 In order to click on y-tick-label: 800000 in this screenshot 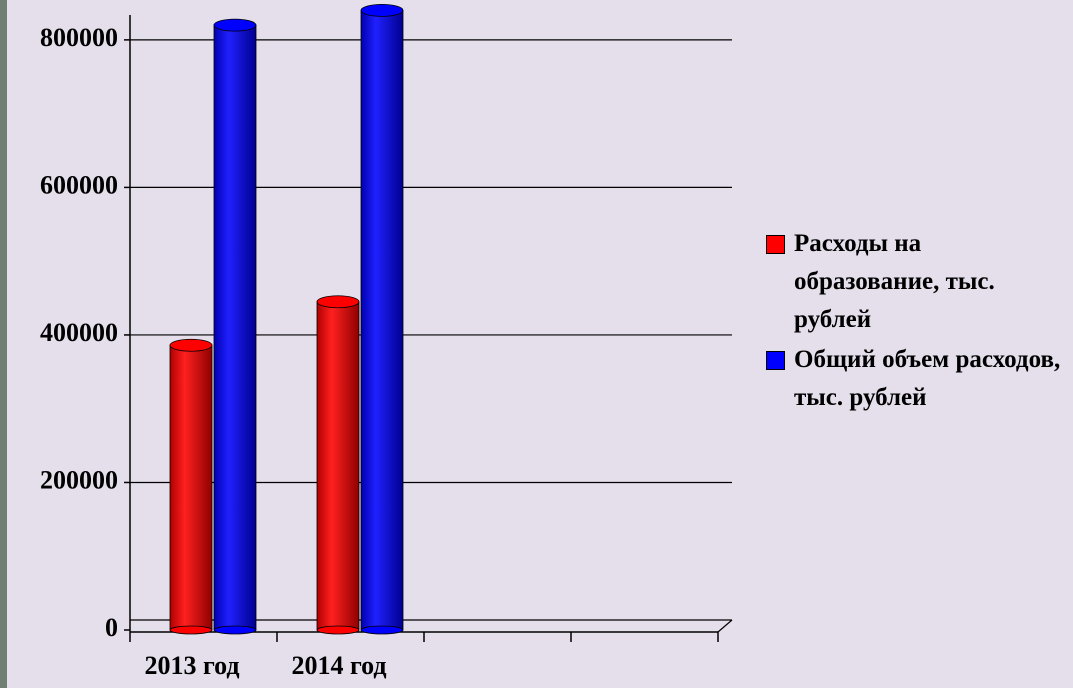, I will do `click(79, 37)`.